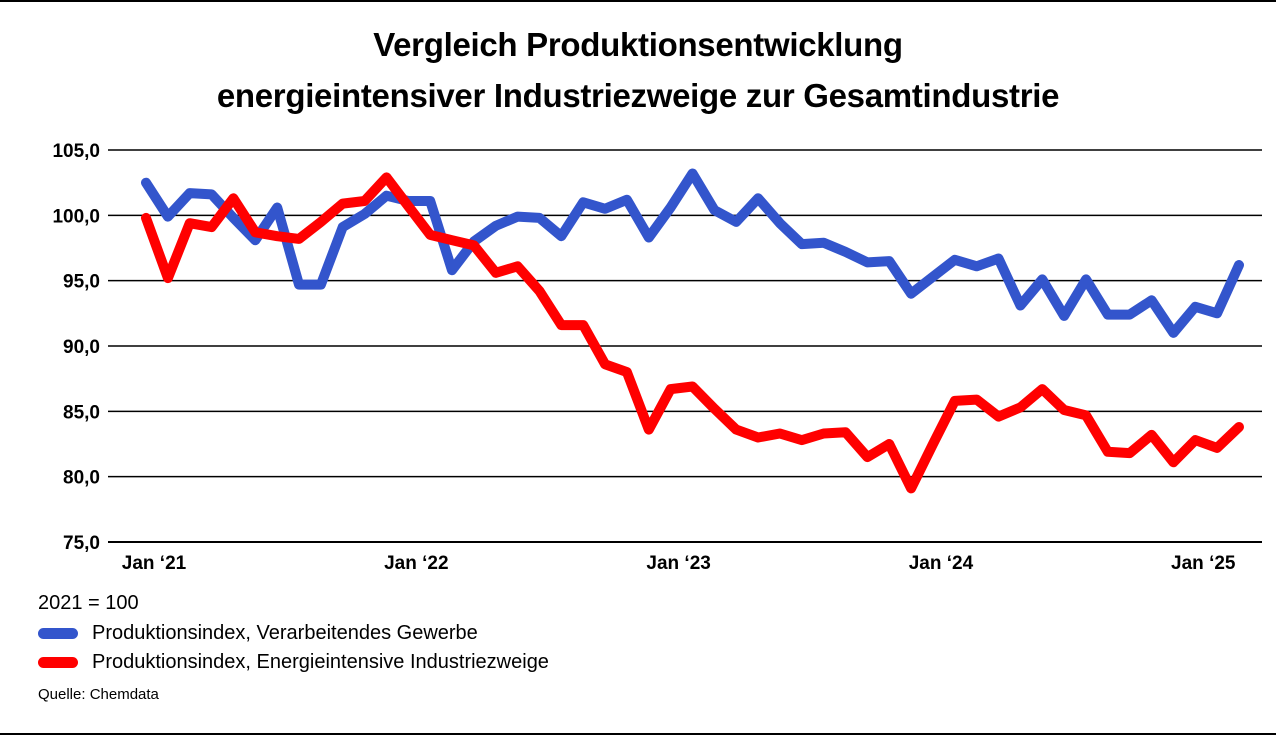  What do you see at coordinates (98, 694) in the screenshot?
I see `source-note: Quelle: Chemdata` at bounding box center [98, 694].